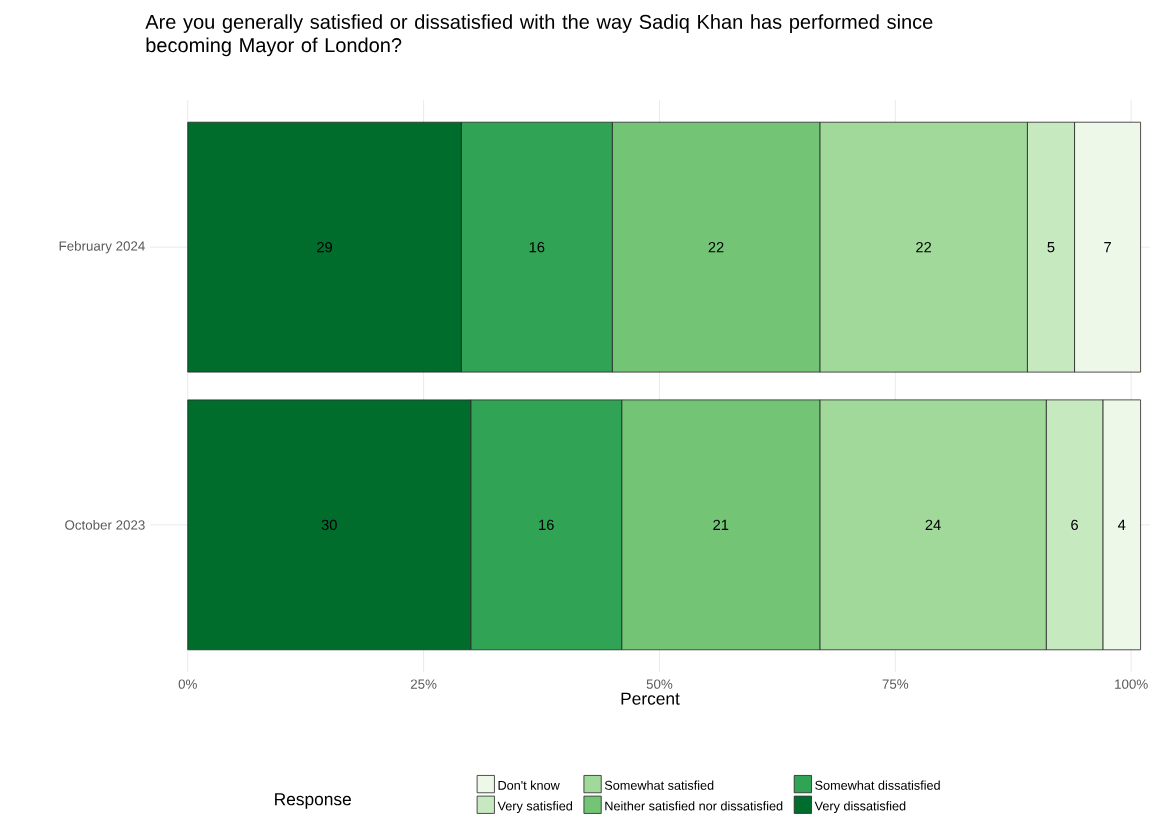 The image size is (1167, 828). Describe the element at coordinates (313, 801) in the screenshot. I see `legend-title: Response` at that location.